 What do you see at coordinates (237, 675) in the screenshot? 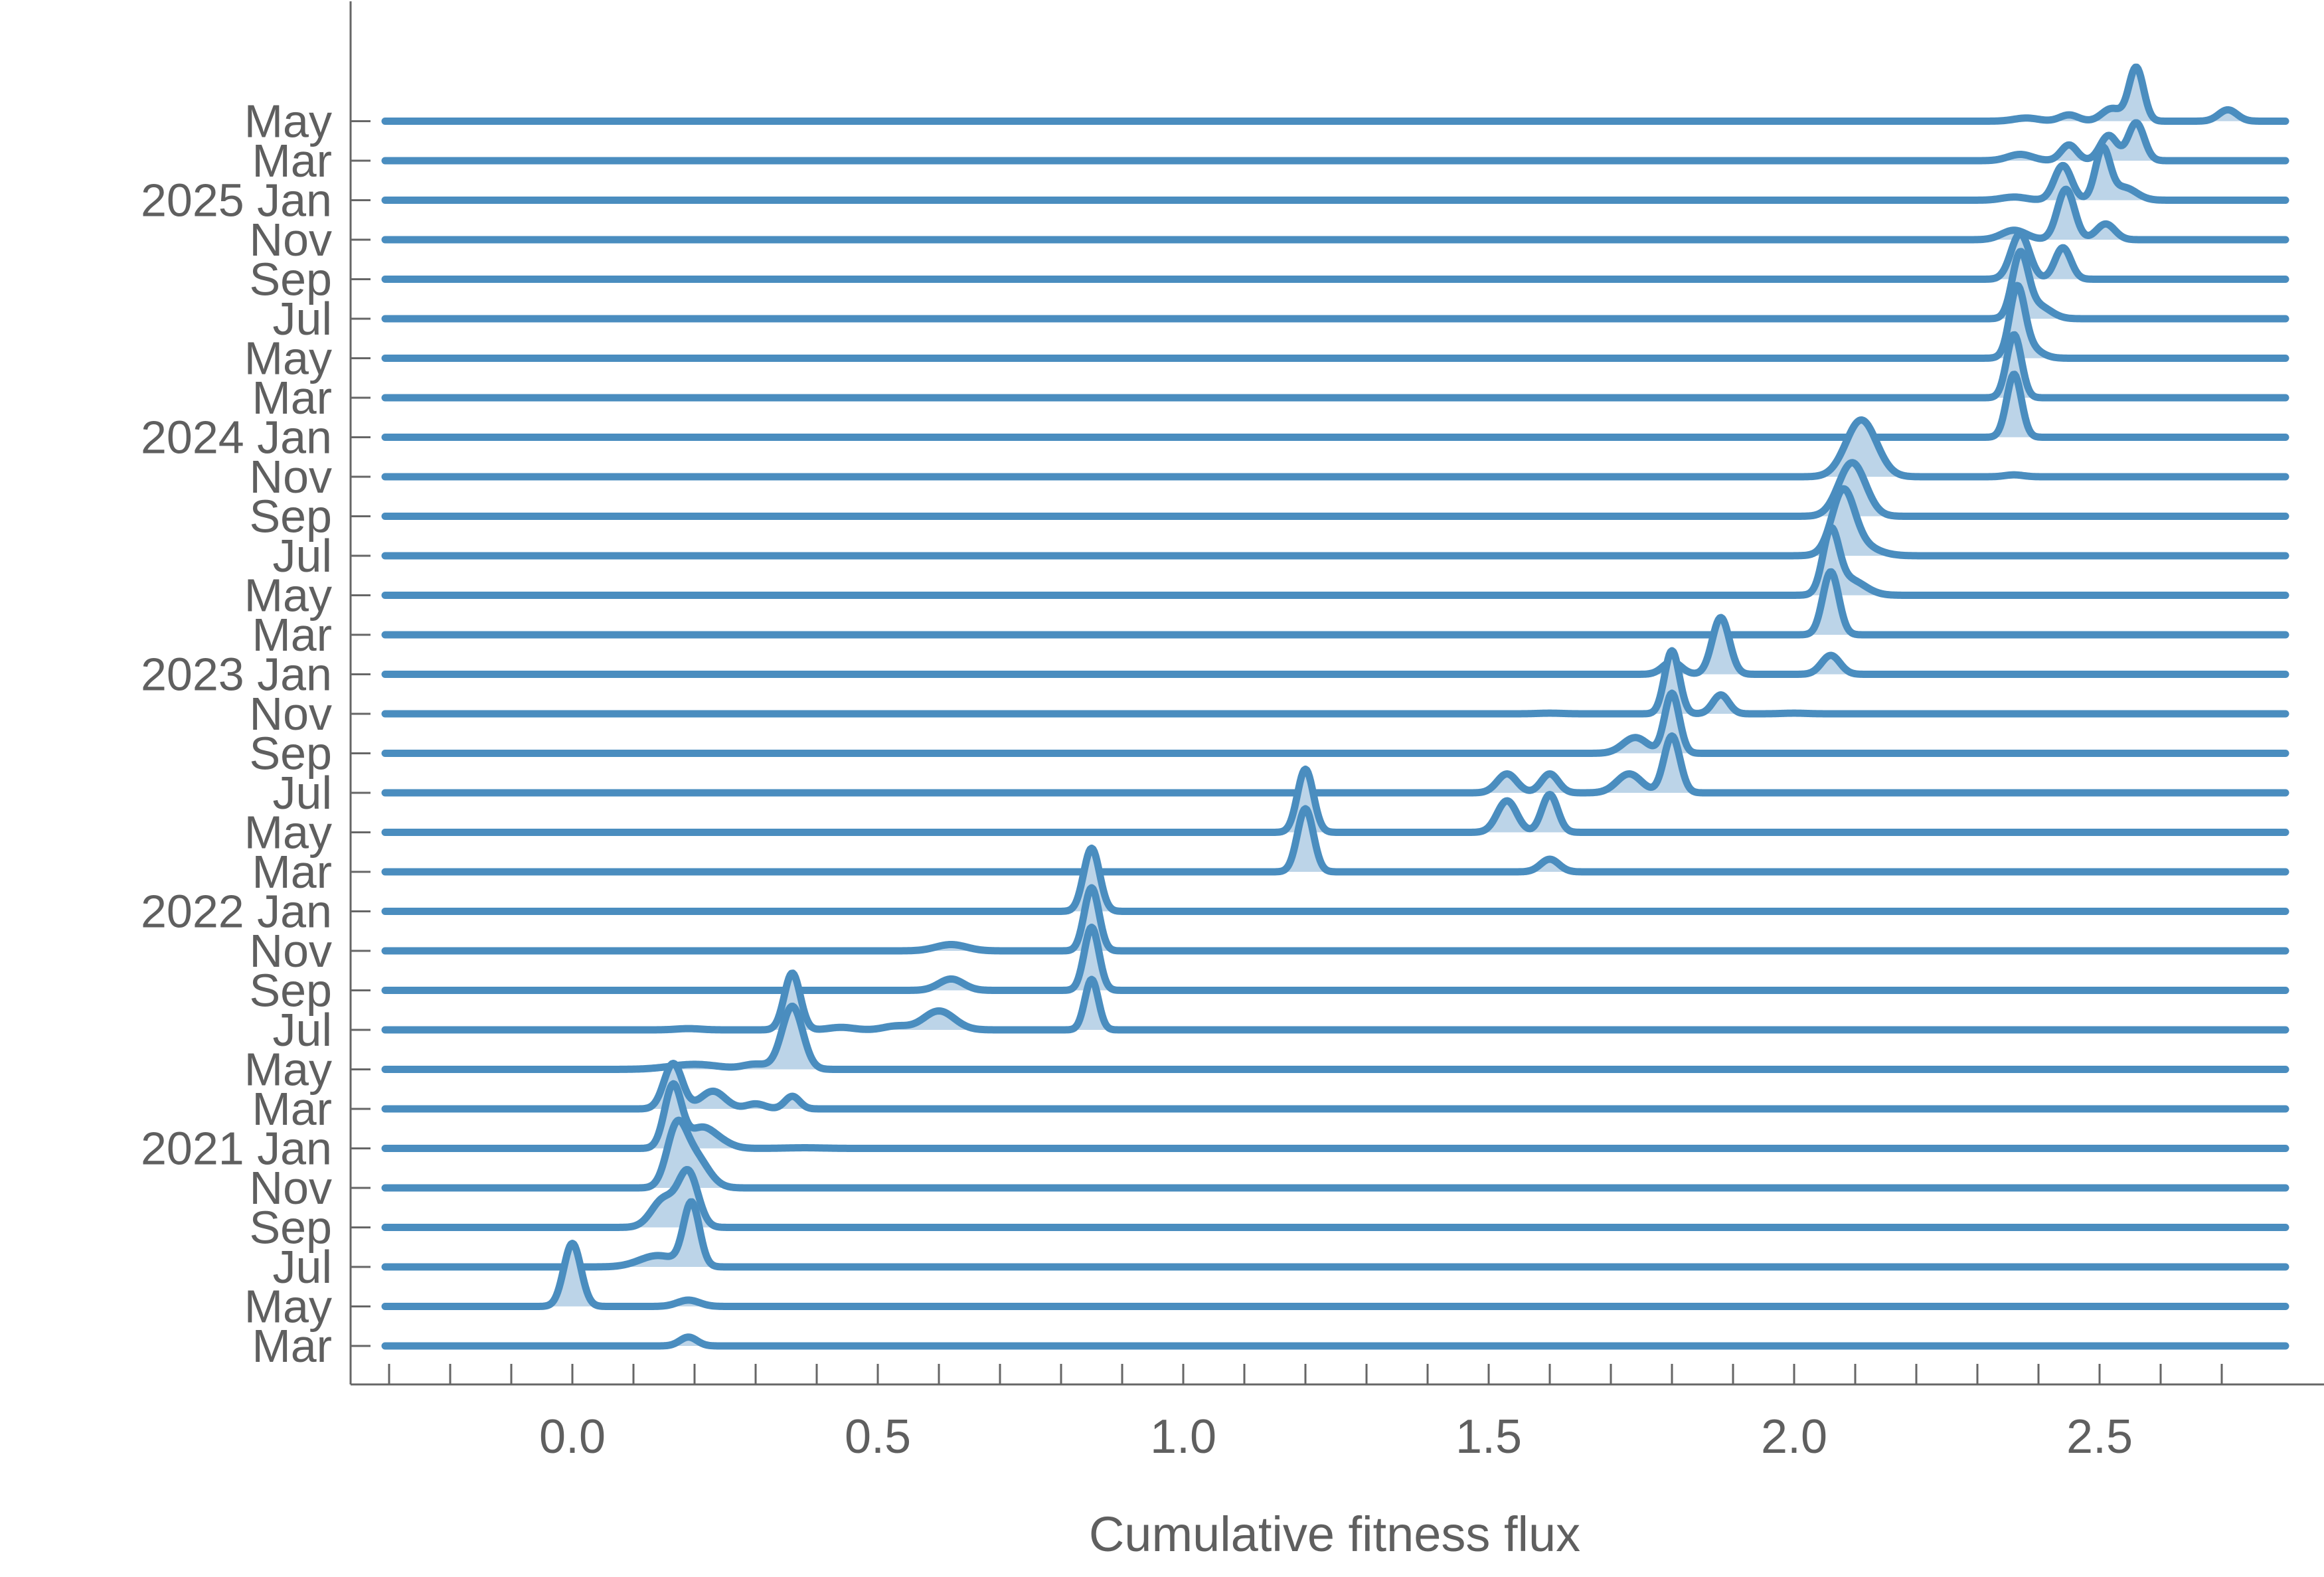
I see `y-tick-label: 2023 Jan` at bounding box center [237, 675].